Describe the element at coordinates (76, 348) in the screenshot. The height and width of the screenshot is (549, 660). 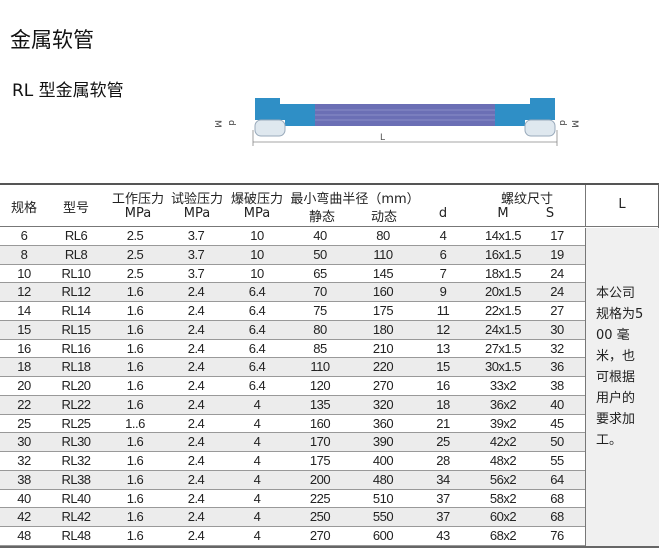
I see `cell-model: RL16` at that location.